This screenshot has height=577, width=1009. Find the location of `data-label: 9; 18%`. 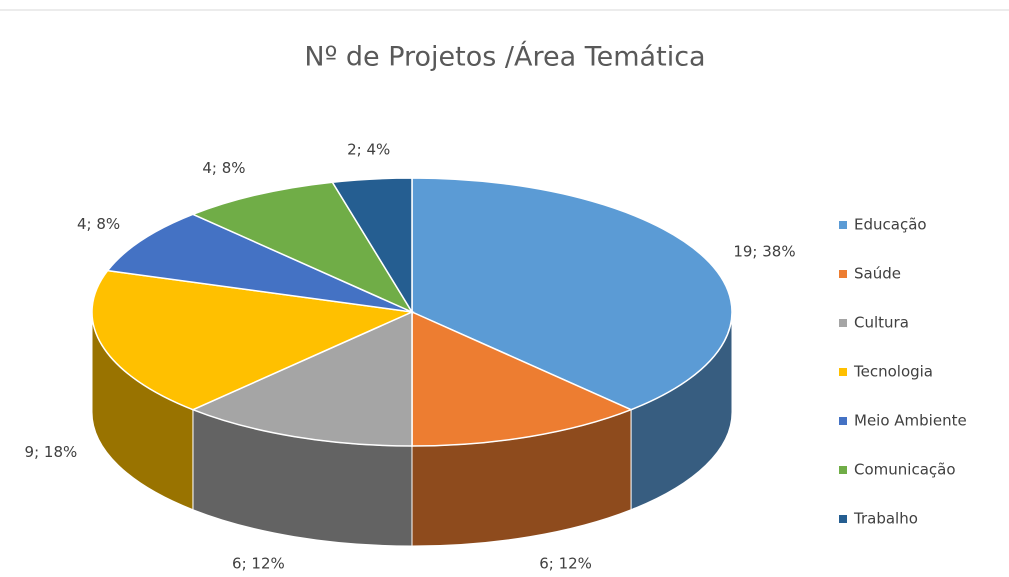

data-label: 9; 18% is located at coordinates (51, 452).